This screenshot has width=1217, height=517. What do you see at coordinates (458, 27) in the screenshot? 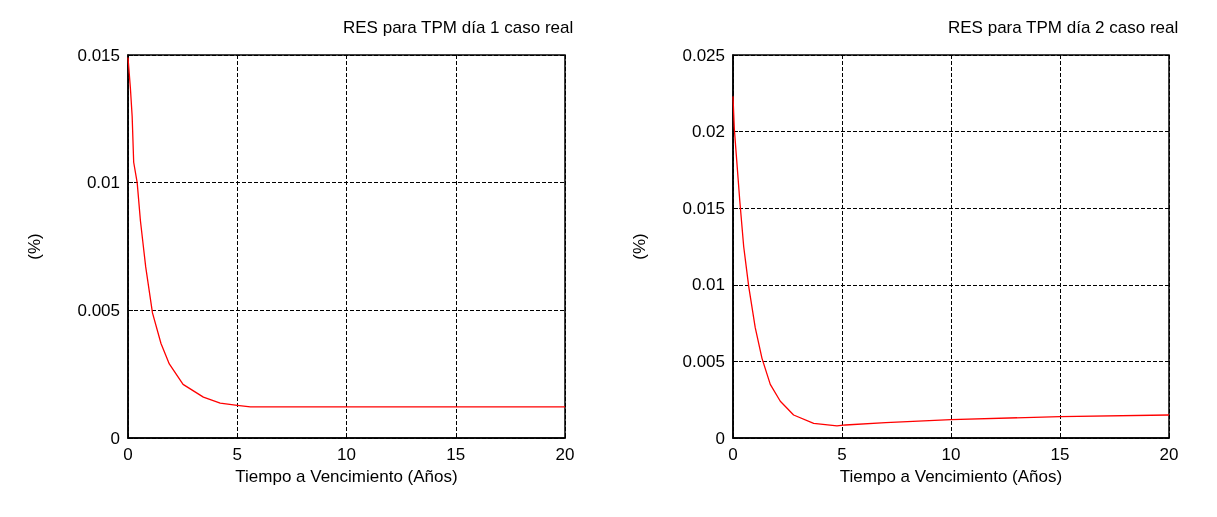
I see `chart-title: RES para TPM día 1 caso real` at bounding box center [458, 27].